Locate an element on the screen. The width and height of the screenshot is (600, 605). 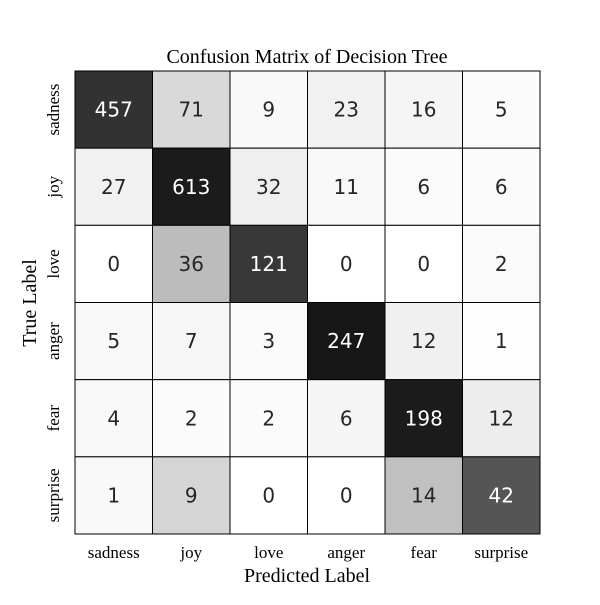
heatmap-cell-joy-joy is located at coordinates (191, 186).